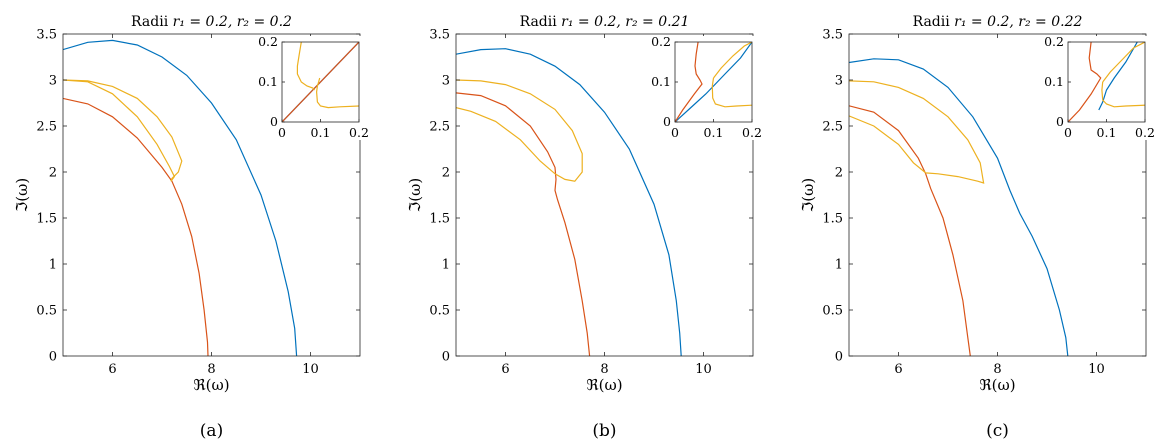 The height and width of the screenshot is (448, 1159). I want to click on chart-title: Radii r₁ = 0.2, r₂ = 0.2, so click(211, 22).